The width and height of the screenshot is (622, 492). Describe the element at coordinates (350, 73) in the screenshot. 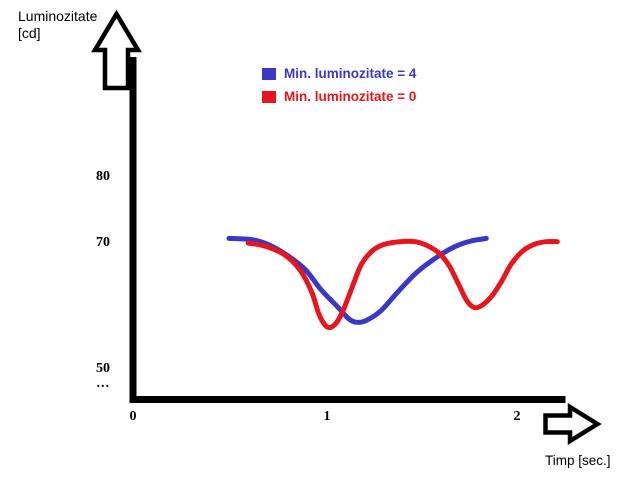

I see `legend-label: Min. luminozitate = 4` at that location.